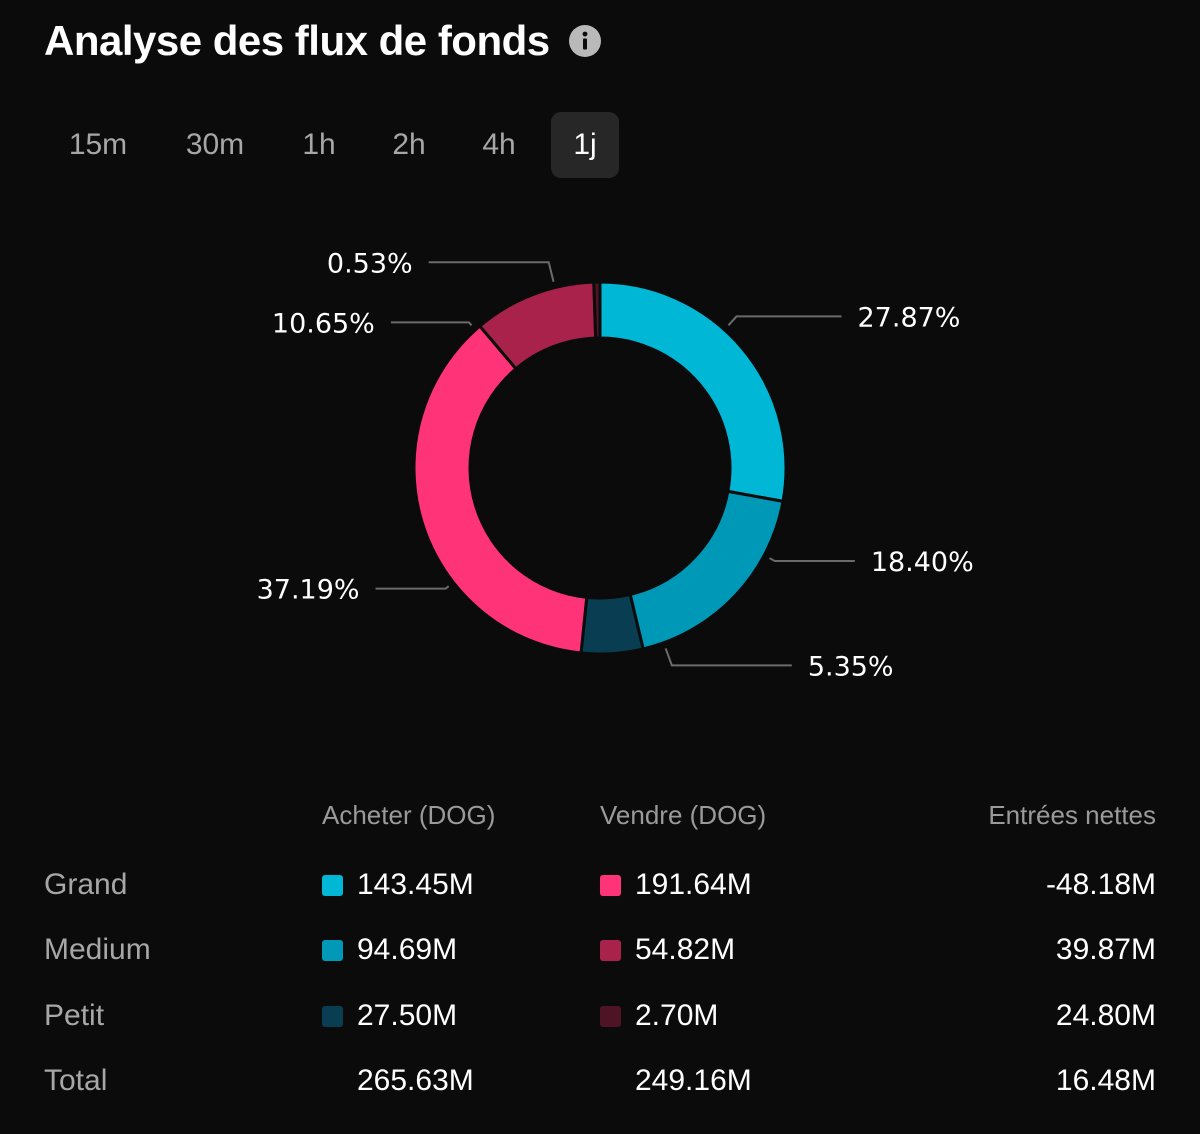 The image size is (1200, 1134). Describe the element at coordinates (1105, 1080) in the screenshot. I see `net-total: 16.48M` at that location.